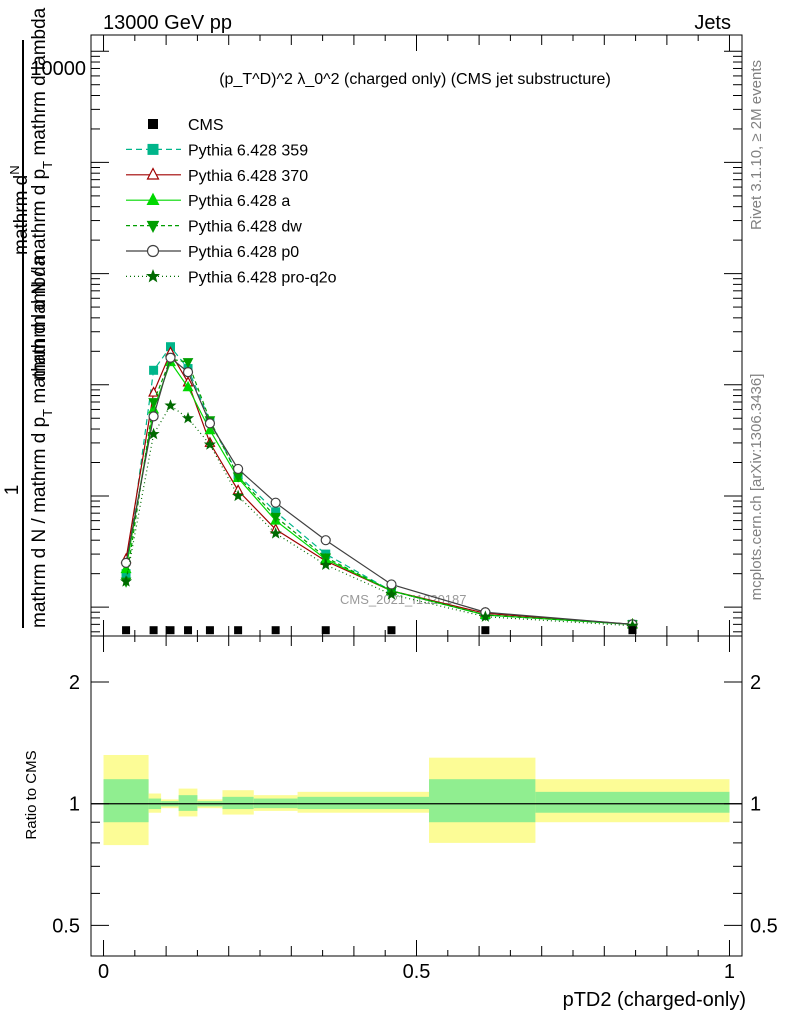 This screenshot has height=1024, width=786. Describe the element at coordinates (729, 972) in the screenshot. I see `xtick-label: 1` at that location.